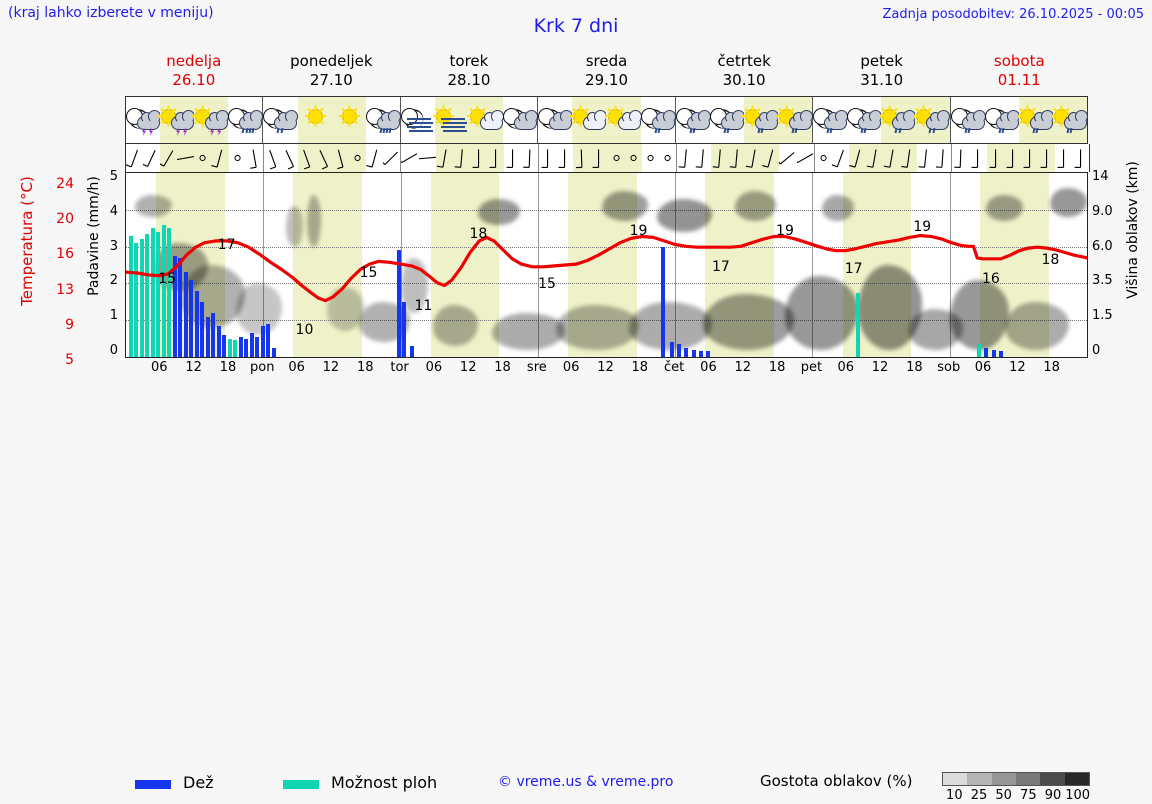 The height and width of the screenshot is (804, 1152). I want to click on moon-cloud-rain-icon, so click(383, 120).